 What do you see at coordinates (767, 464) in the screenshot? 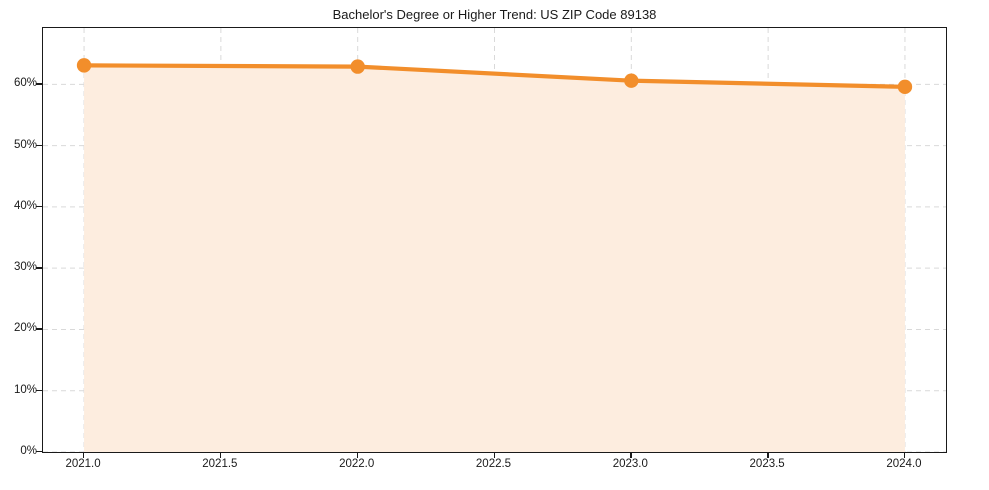
I see `x-axis-tick-label: 2023.5` at bounding box center [767, 464].